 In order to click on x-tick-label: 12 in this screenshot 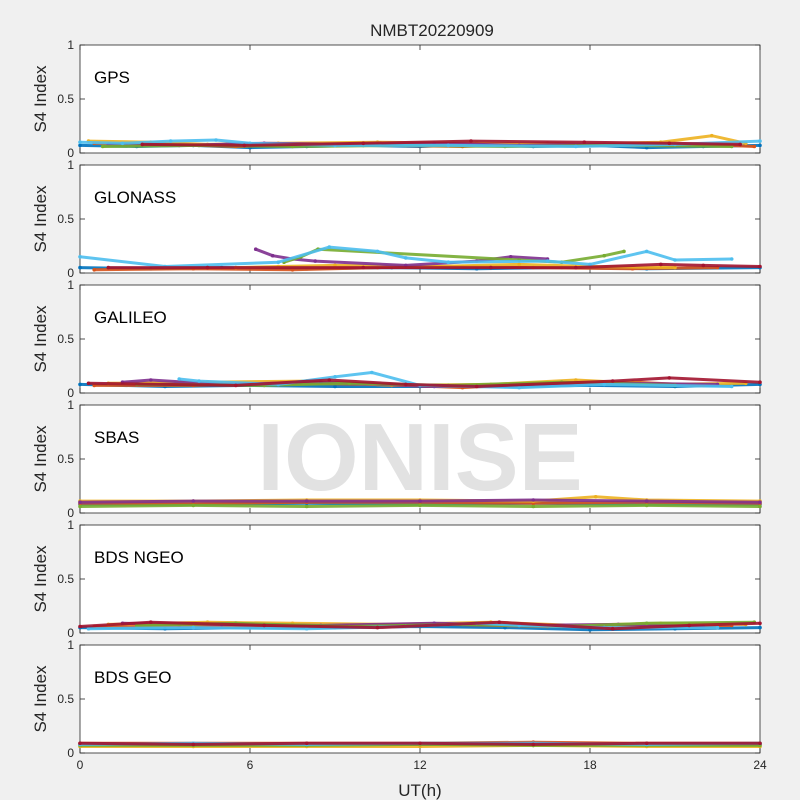, I will do `click(420, 765)`.